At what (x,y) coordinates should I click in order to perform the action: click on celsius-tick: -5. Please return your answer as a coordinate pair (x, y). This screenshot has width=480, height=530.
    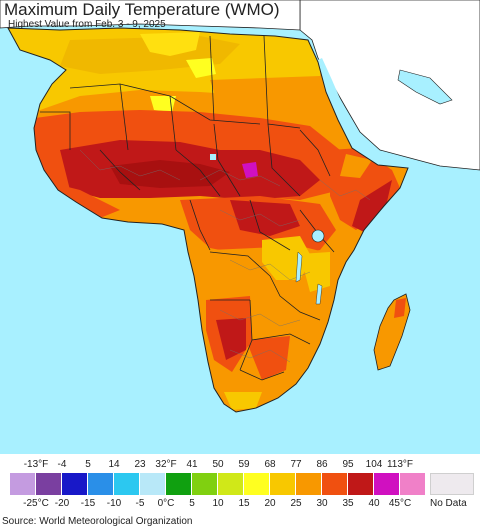
    Looking at the image, I should click on (140, 503).